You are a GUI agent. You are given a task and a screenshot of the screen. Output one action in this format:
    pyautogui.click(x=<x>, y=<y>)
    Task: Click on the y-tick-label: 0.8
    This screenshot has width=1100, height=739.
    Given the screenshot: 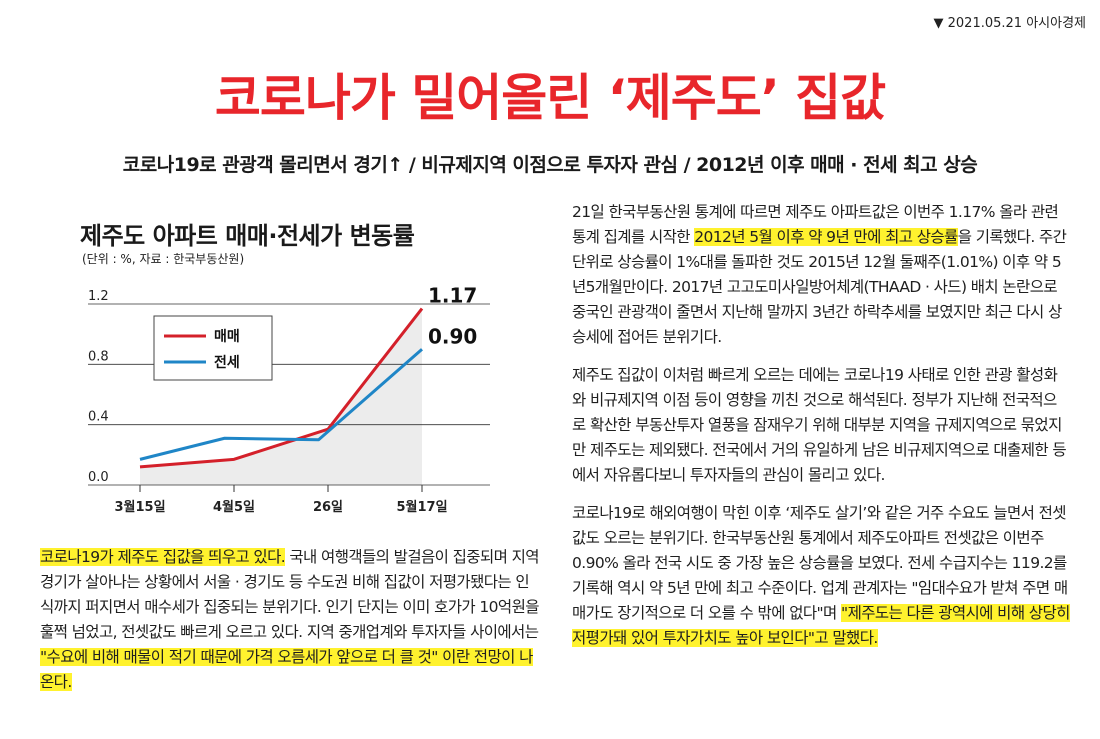 What is the action you would take?
    pyautogui.click(x=98, y=356)
    